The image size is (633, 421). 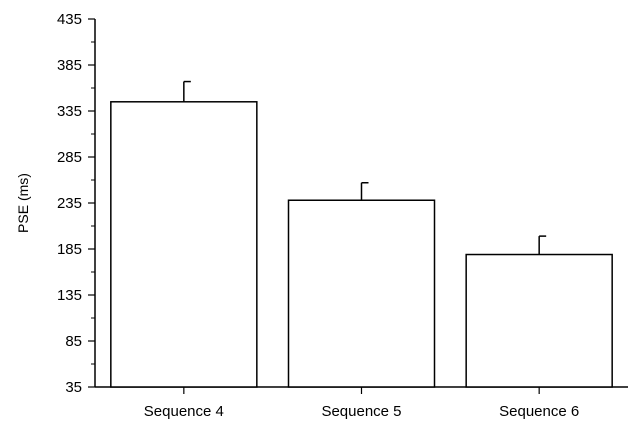 I want to click on x-tick-label: Sequence 4, so click(x=184, y=411).